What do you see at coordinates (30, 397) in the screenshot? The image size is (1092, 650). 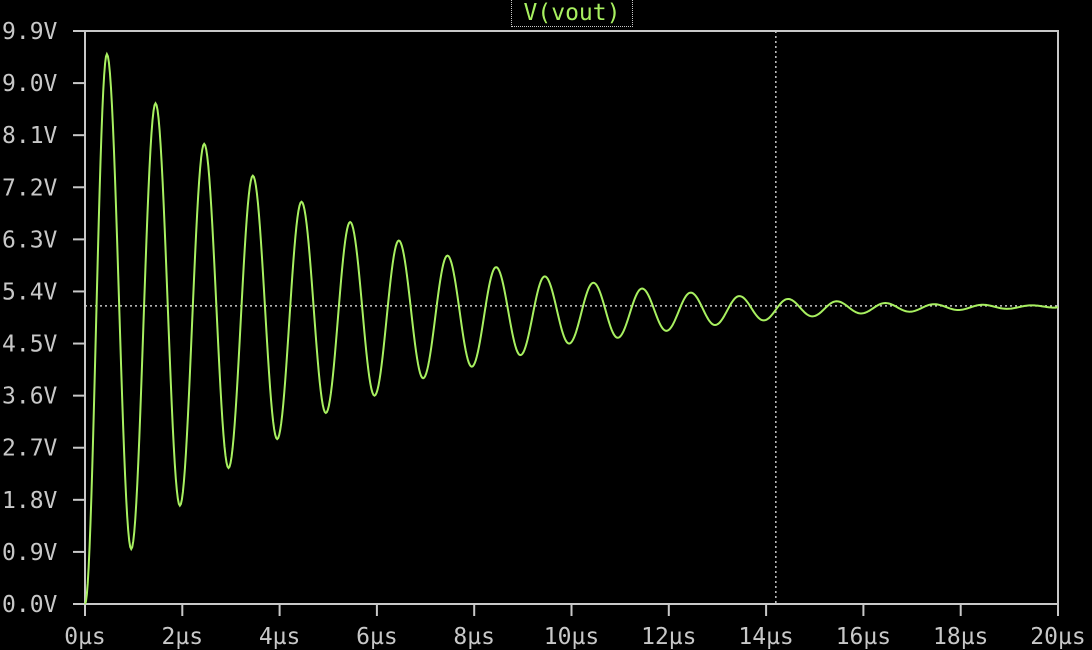 I see `y-tick-label: 3.6V` at bounding box center [30, 397].